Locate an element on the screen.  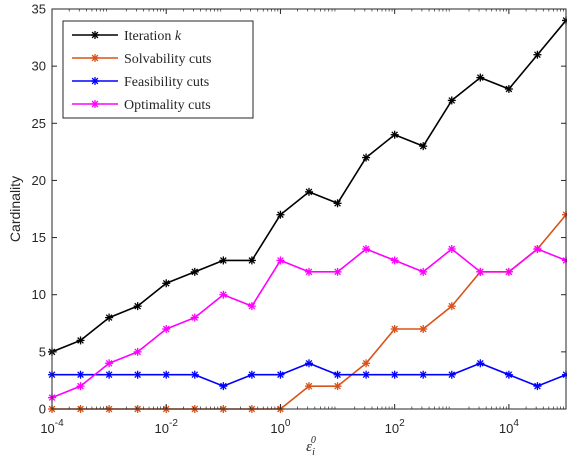
x-tick-label-3: 10² is located at coordinates (395, 427).